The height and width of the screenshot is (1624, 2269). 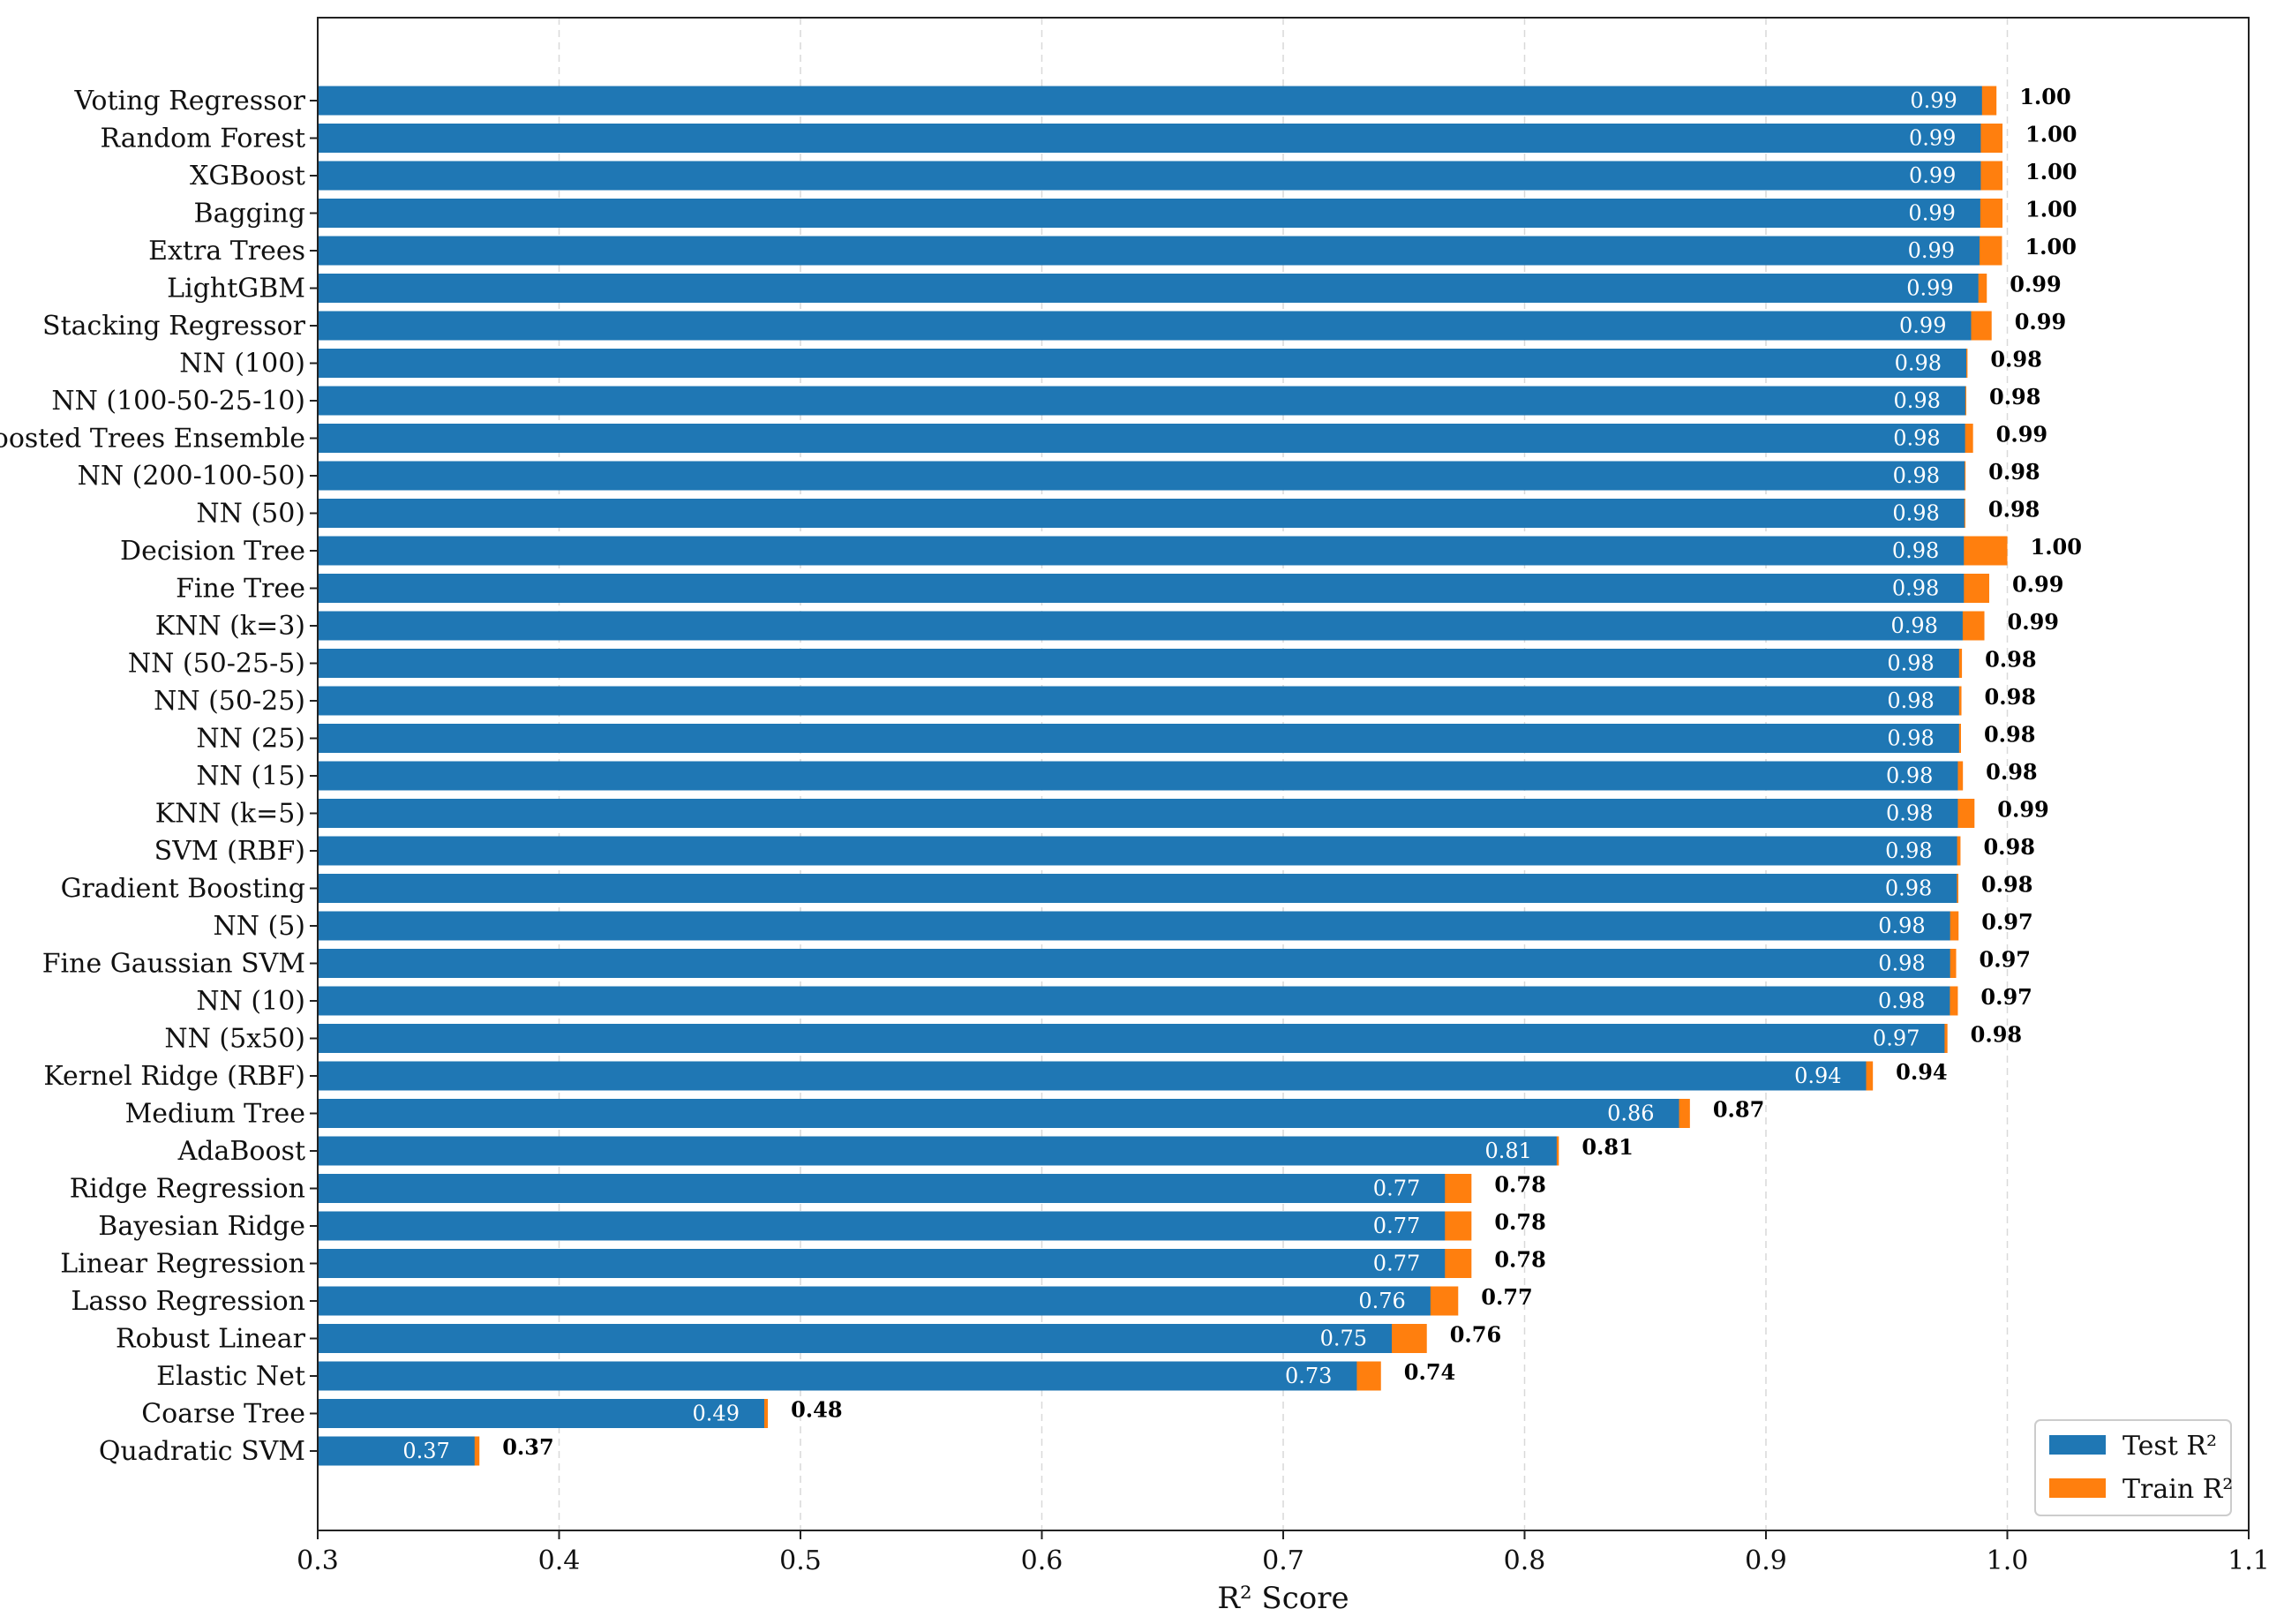 What do you see at coordinates (202, 1451) in the screenshot?
I see `category-label: Quadratic SVM` at bounding box center [202, 1451].